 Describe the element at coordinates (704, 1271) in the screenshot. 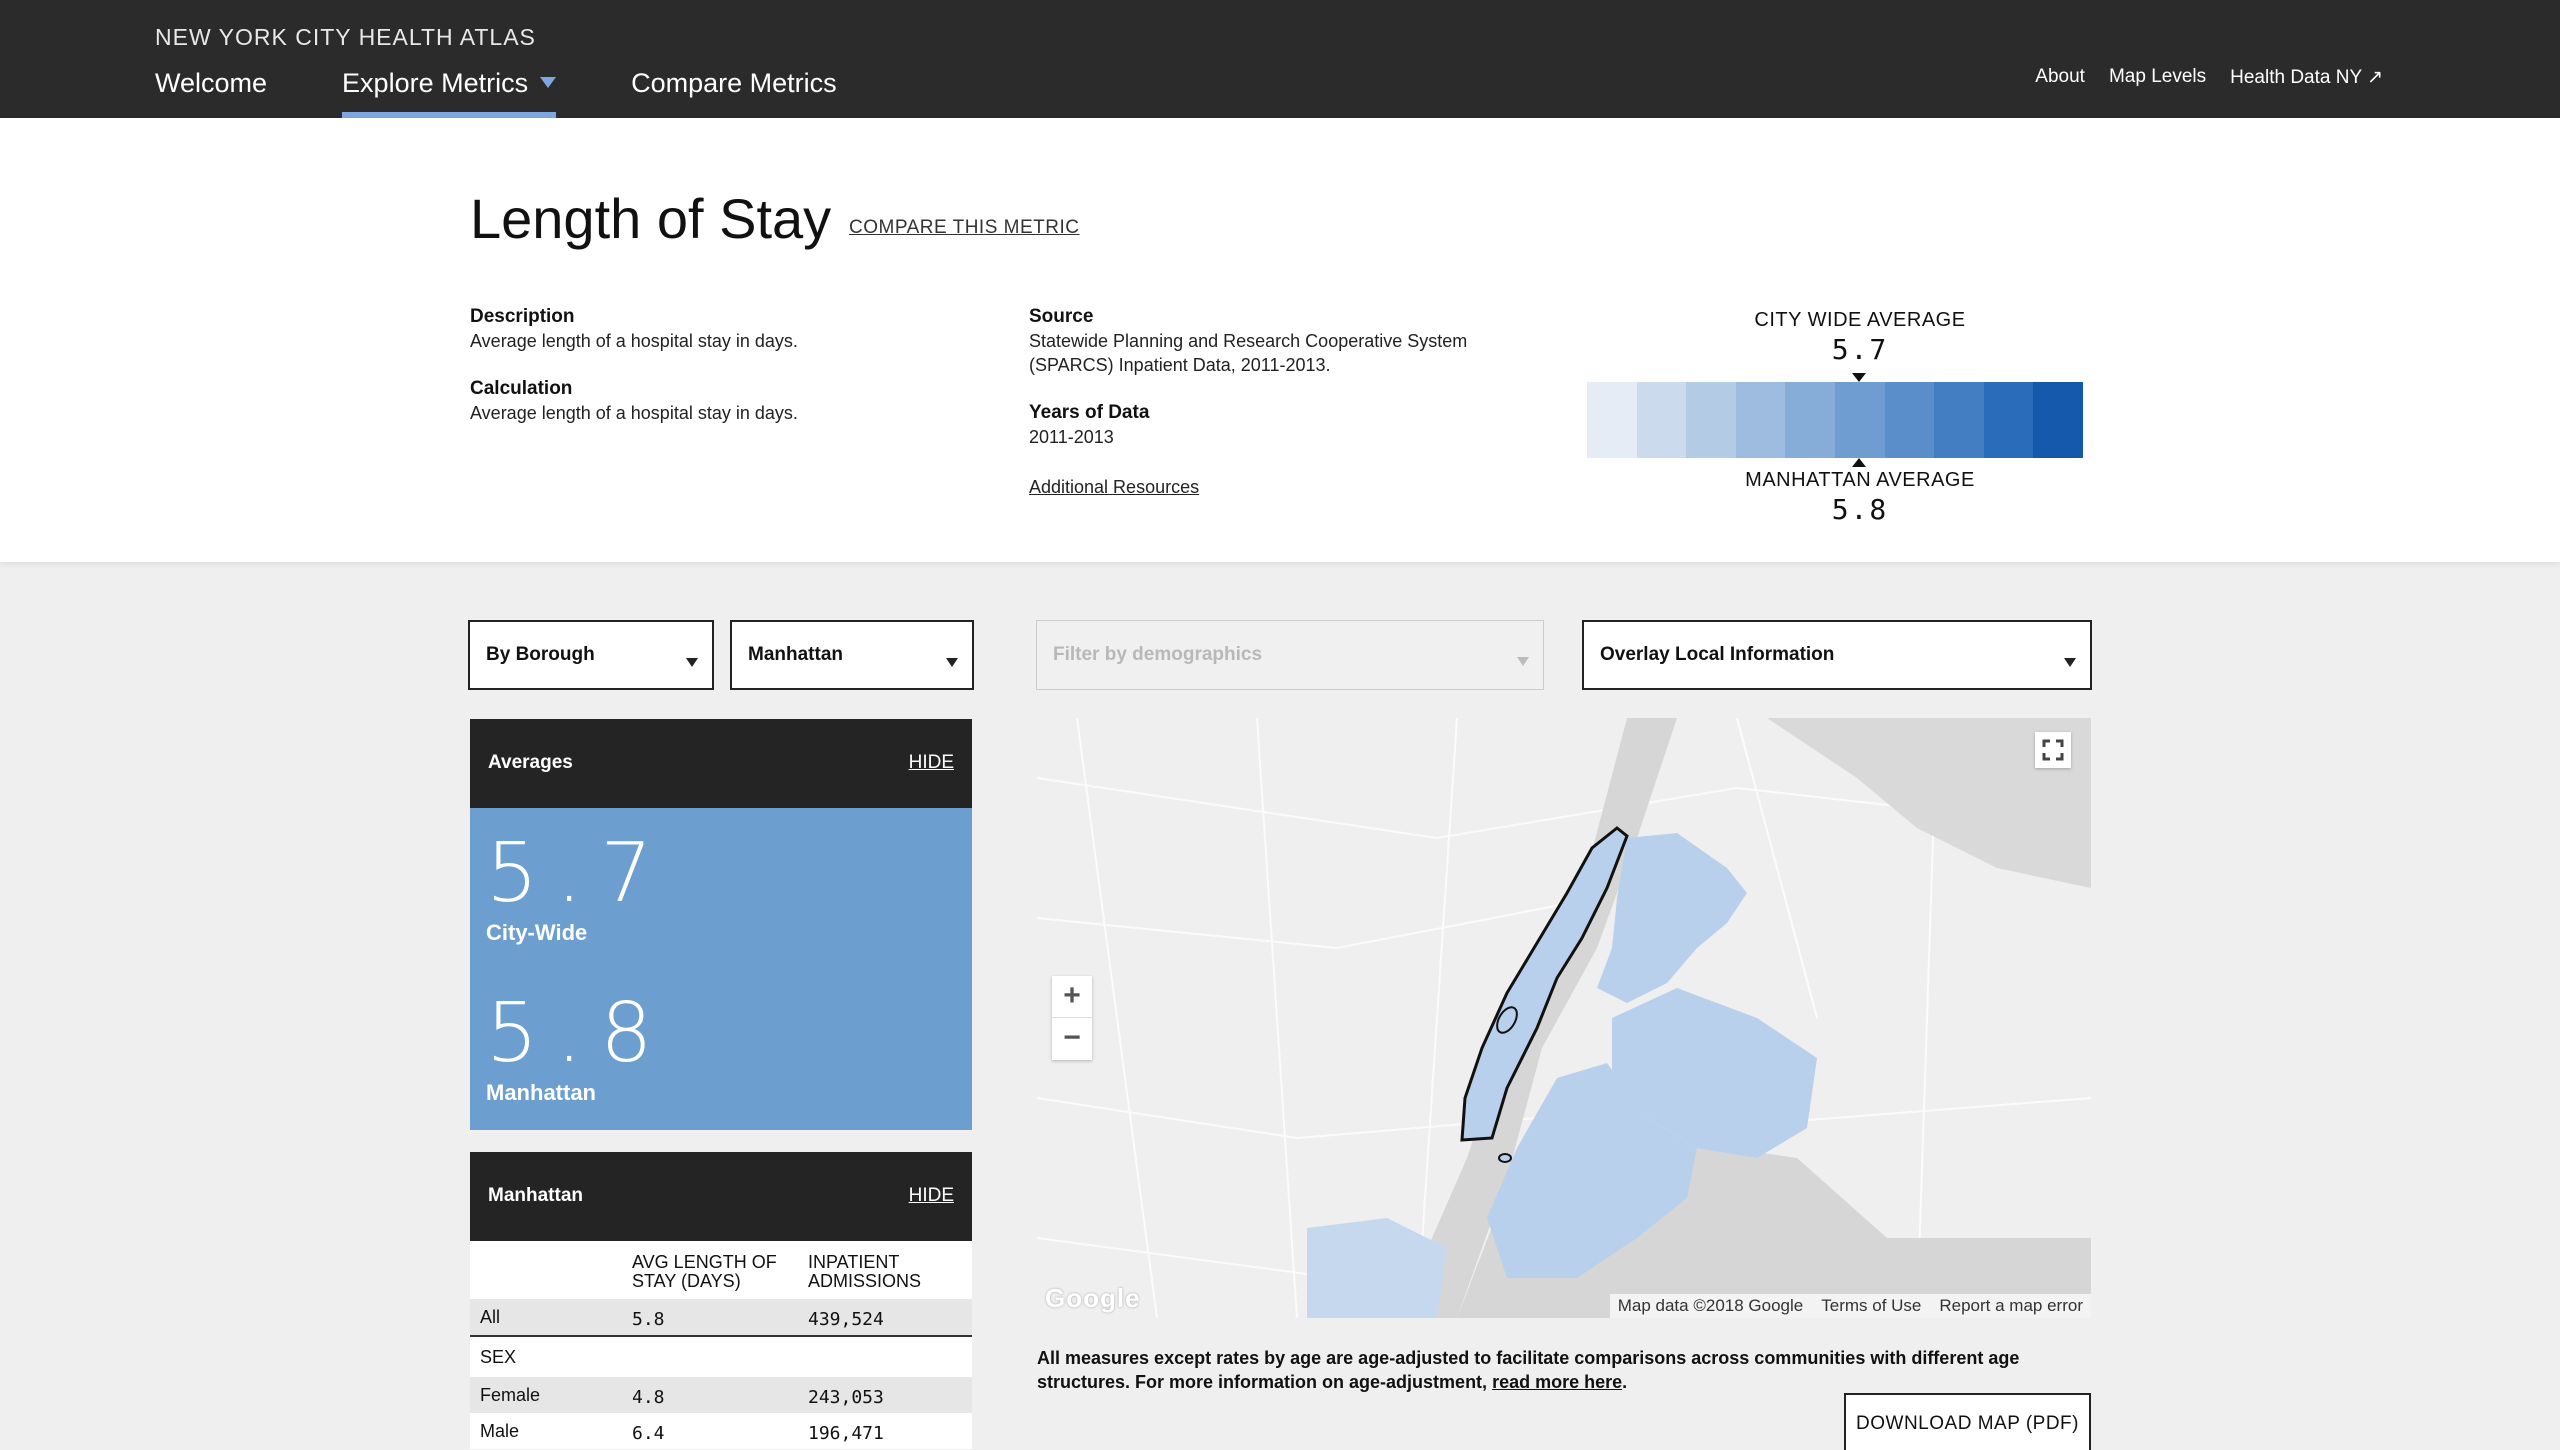

I see `column-header-length-of-stay: AVG LENGTH OF STAY (DAYS)` at that location.